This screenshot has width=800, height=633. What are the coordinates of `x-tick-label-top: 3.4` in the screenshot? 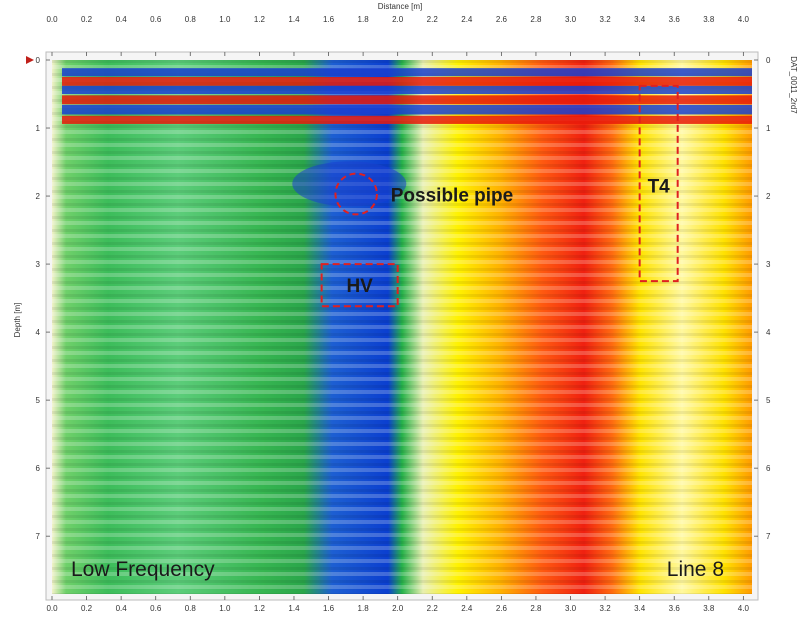 It's located at (640, 19).